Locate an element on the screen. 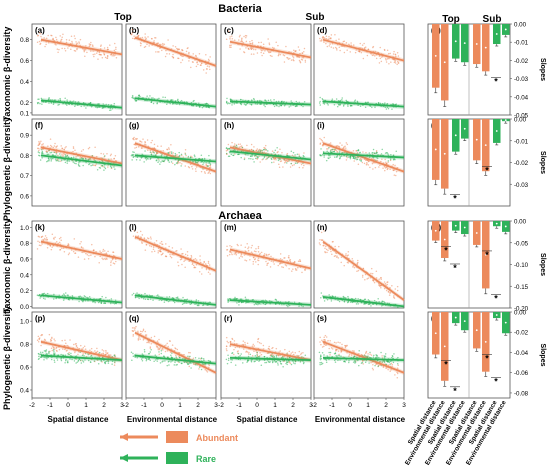 The image size is (550, 474). row-label-2: Phylogenetic β-diversity is located at coordinates (7, 169).